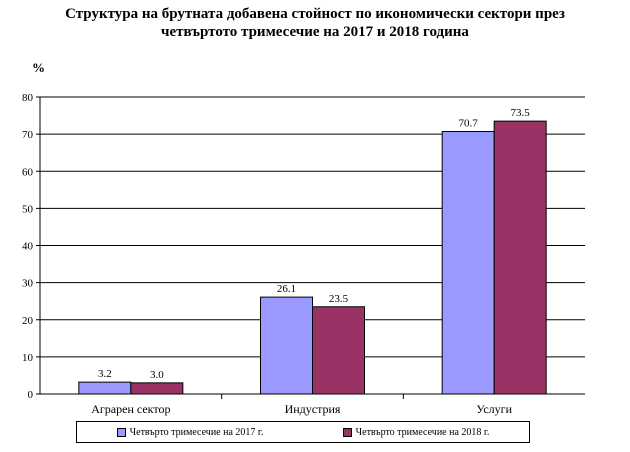 The width and height of the screenshot is (630, 452). I want to click on legend-item-2017: Четвърто тримесечие на 2017 г., so click(190, 432).